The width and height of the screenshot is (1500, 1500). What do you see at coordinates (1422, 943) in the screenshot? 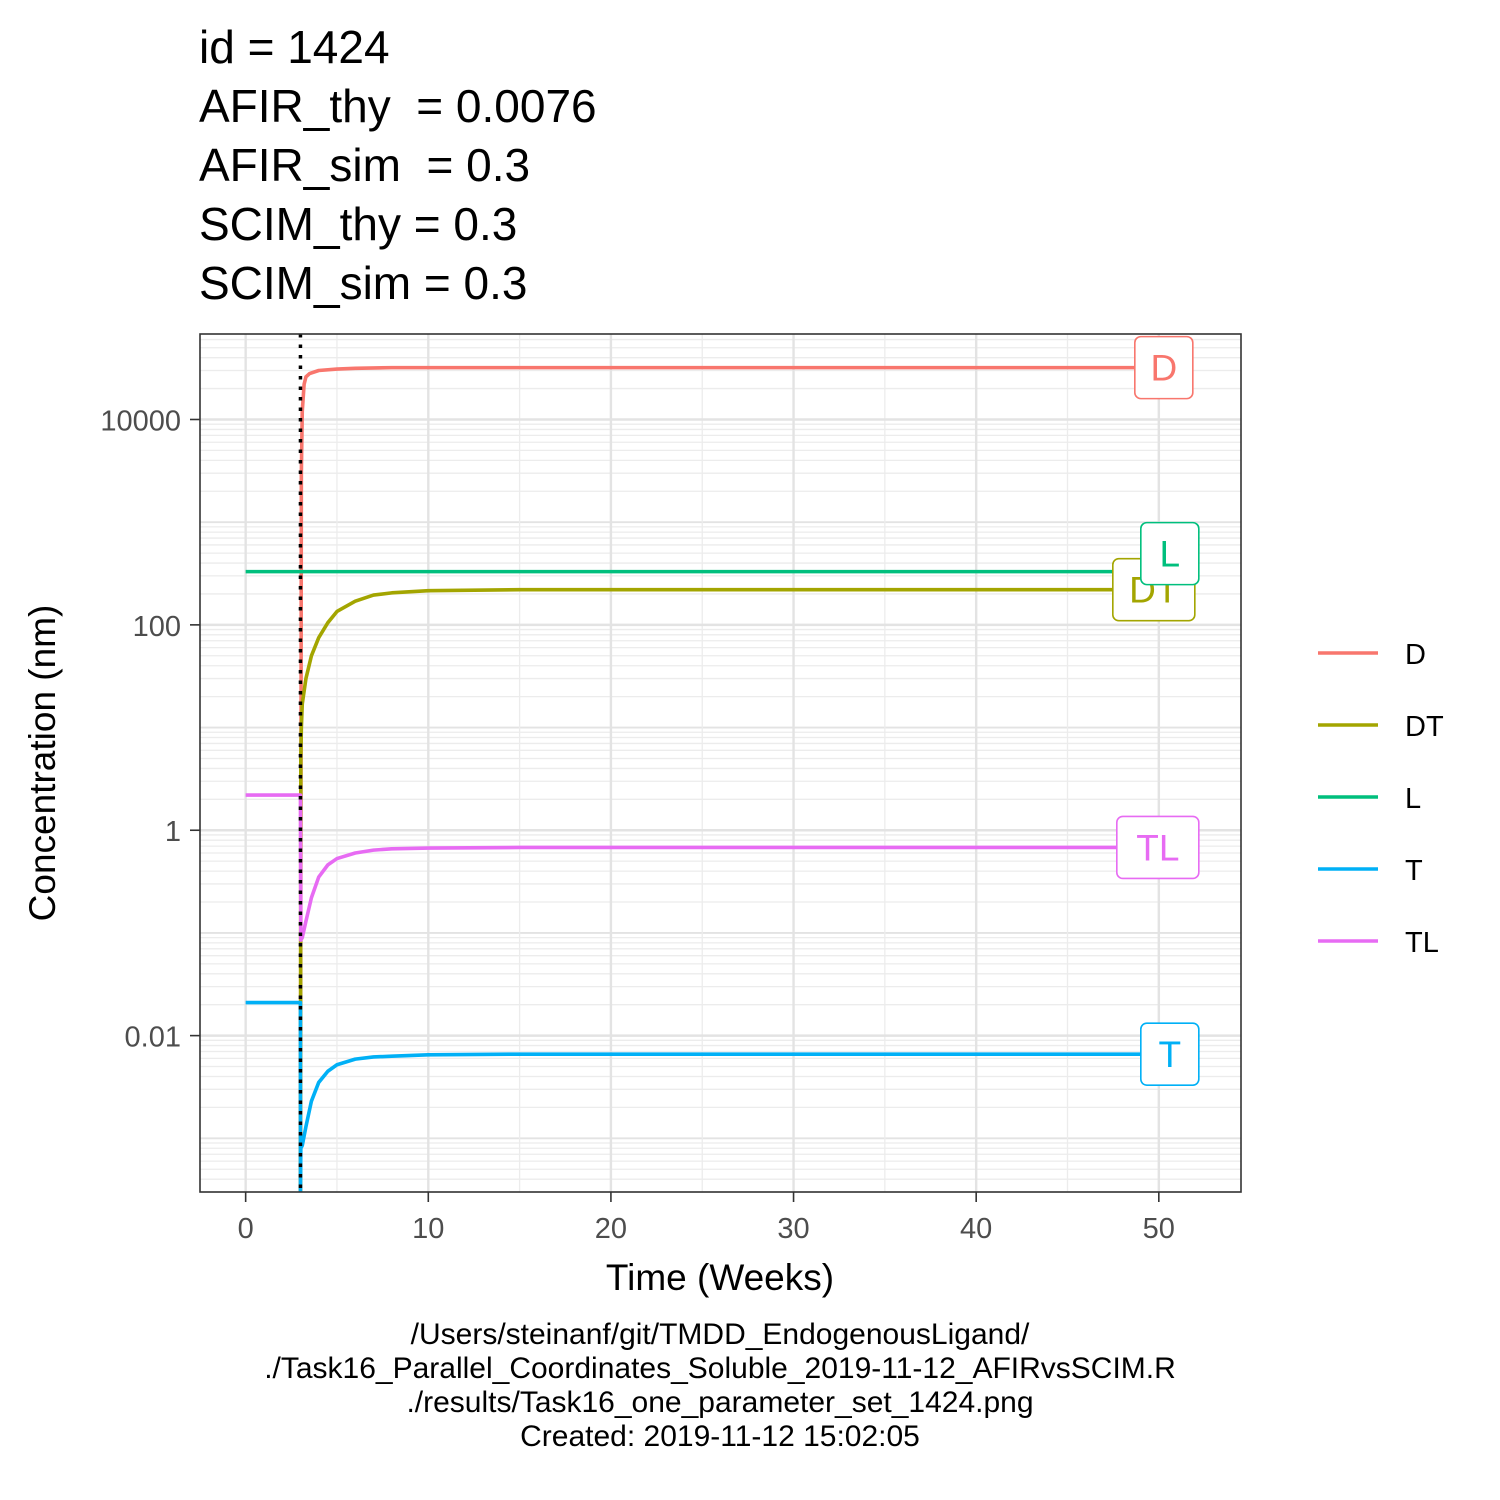
I see `legend-label: TL` at bounding box center [1422, 943].